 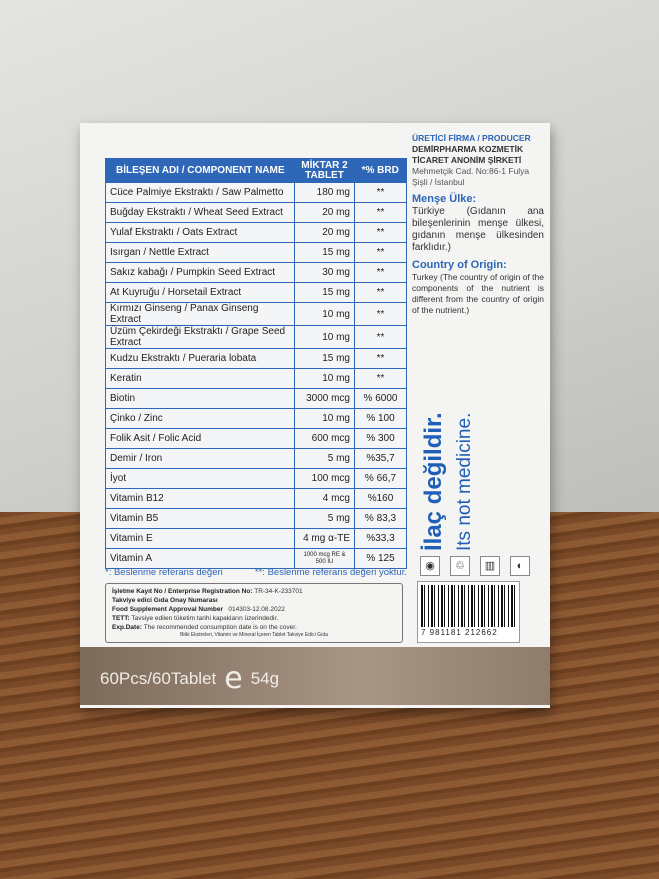 What do you see at coordinates (127, 627) in the screenshot?
I see `exp-label: Exp.Date:` at bounding box center [127, 627].